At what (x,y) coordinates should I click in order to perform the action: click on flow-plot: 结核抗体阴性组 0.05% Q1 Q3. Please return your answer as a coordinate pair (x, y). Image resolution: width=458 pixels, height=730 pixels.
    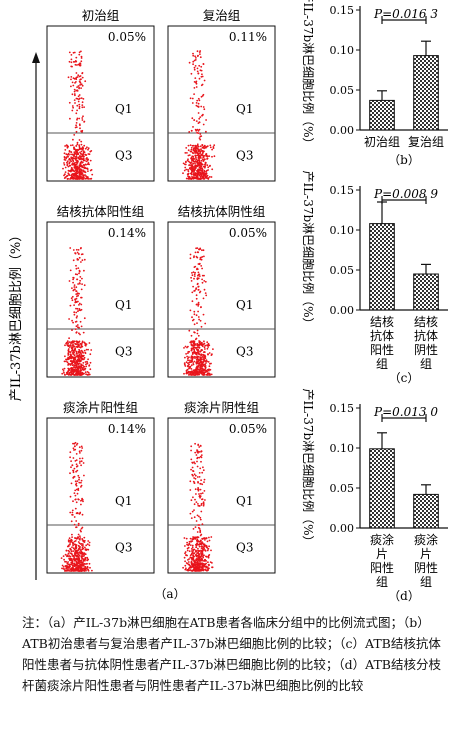
    Looking at the image, I should click on (221, 291).